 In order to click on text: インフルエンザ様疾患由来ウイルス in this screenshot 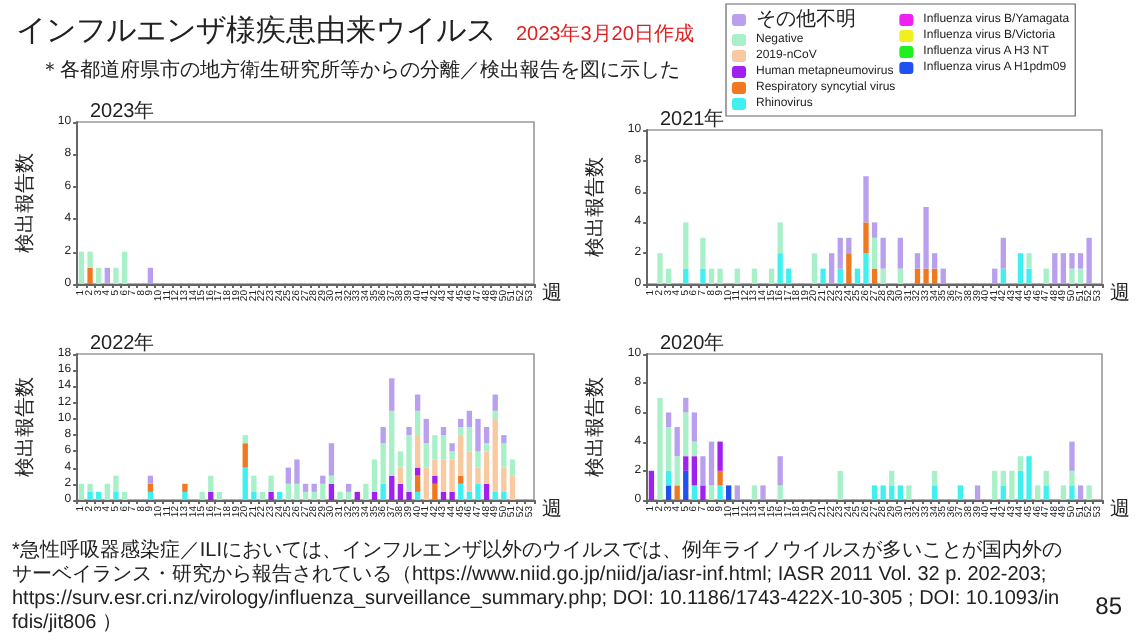, I will do `click(256, 31)`.